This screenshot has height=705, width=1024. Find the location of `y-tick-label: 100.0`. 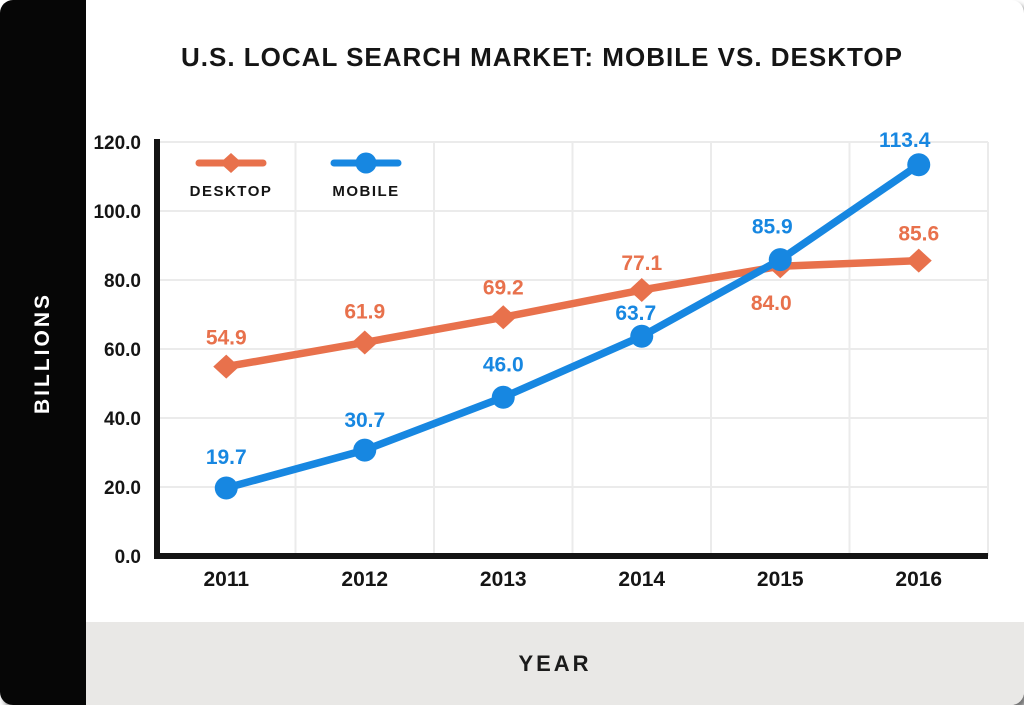

y-tick-label: 100.0 is located at coordinates (117, 212).